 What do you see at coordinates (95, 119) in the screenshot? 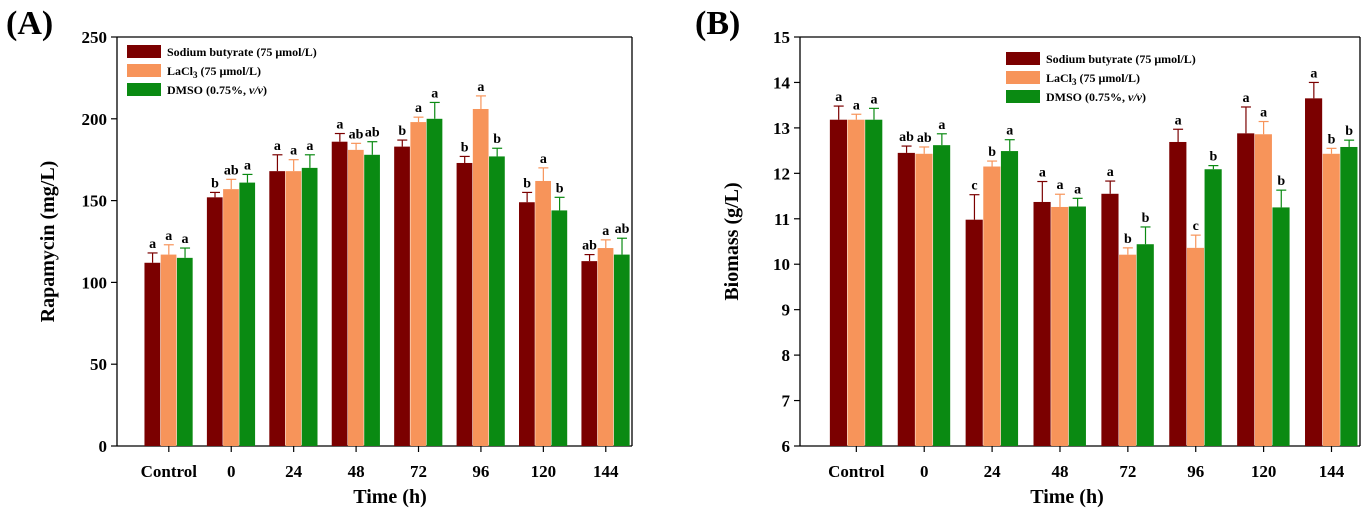
I see `y-tick-label: 200` at bounding box center [95, 119].